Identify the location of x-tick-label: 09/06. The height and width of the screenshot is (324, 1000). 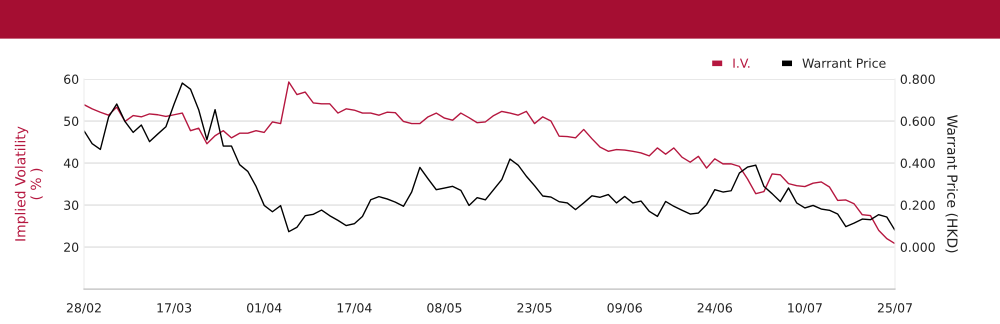
(624, 308).